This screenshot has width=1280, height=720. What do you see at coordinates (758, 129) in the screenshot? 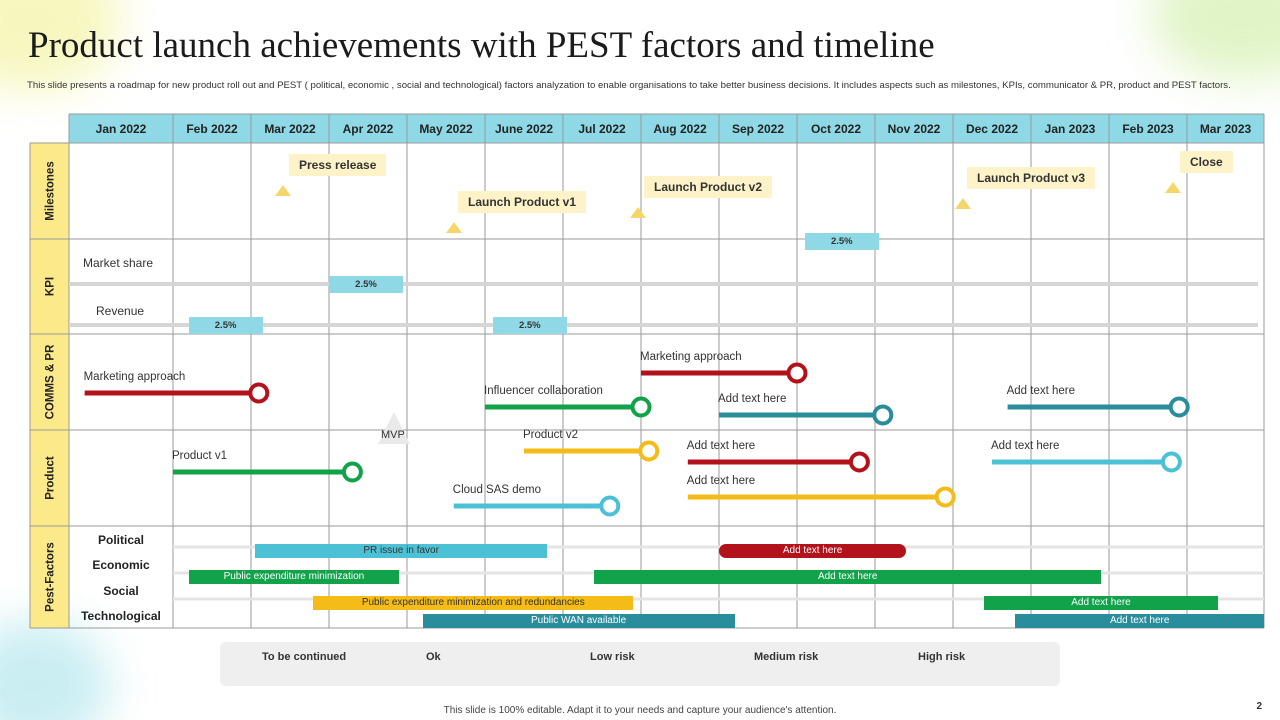
I see `month-header-8: Sep 2022` at bounding box center [758, 129].